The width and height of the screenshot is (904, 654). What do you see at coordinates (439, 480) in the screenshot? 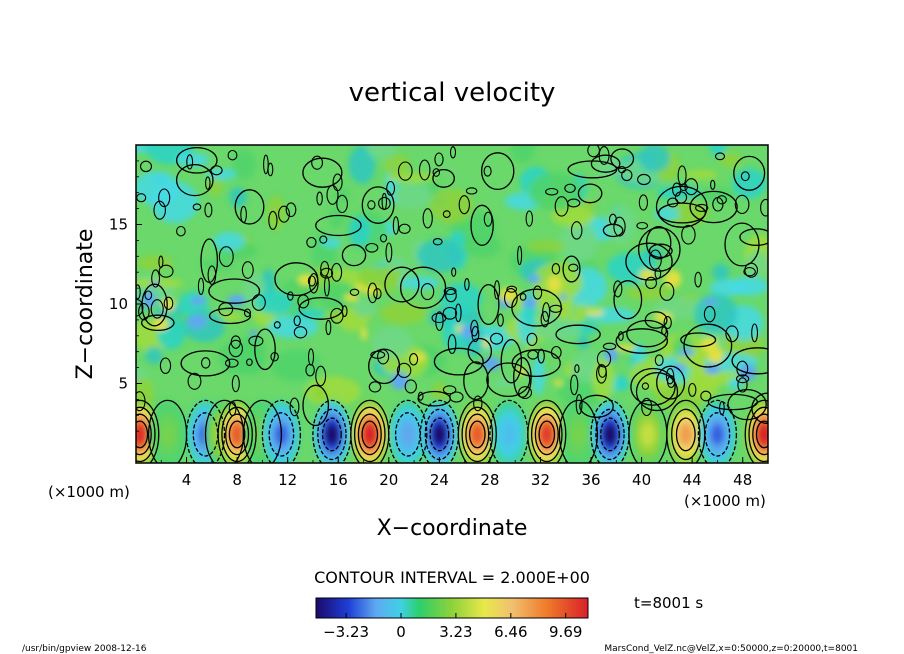
I see `x-tick-label: 24` at bounding box center [439, 480].